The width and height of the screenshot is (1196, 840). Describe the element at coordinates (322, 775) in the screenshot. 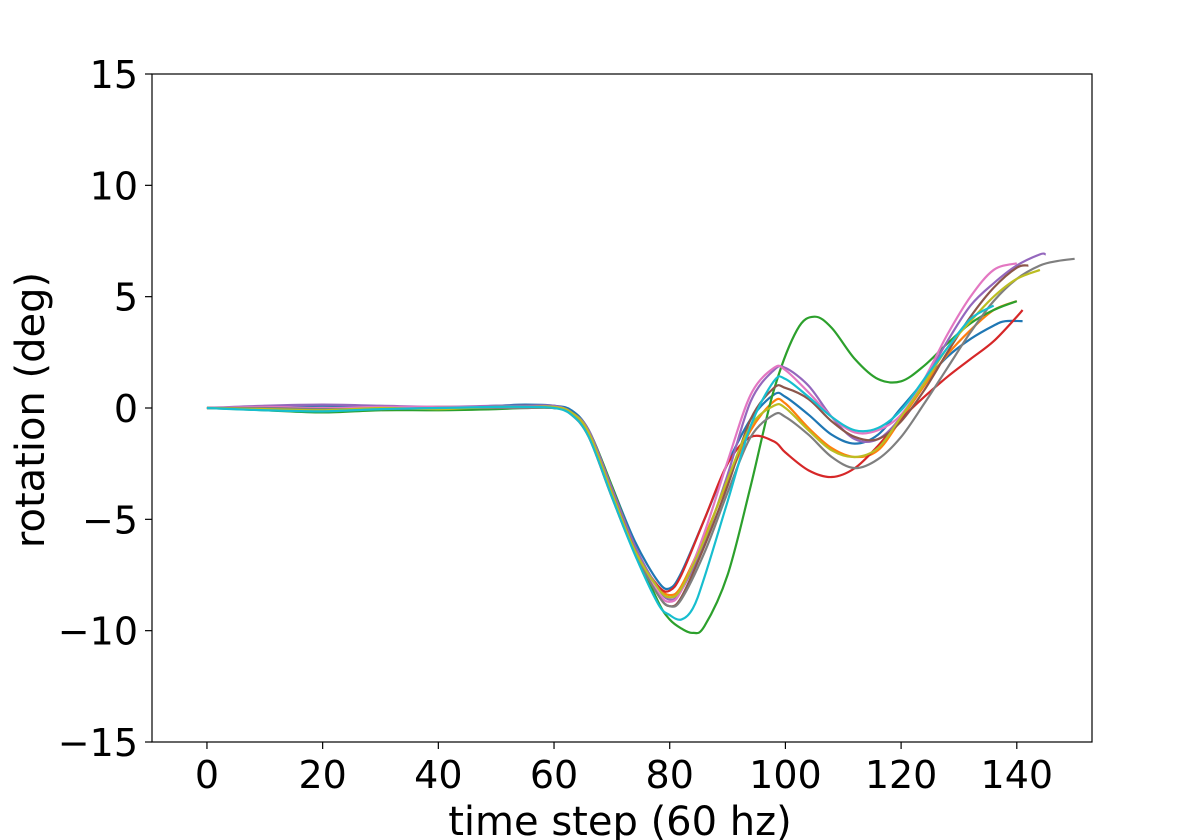

I see `x-tick-label: 20` at that location.